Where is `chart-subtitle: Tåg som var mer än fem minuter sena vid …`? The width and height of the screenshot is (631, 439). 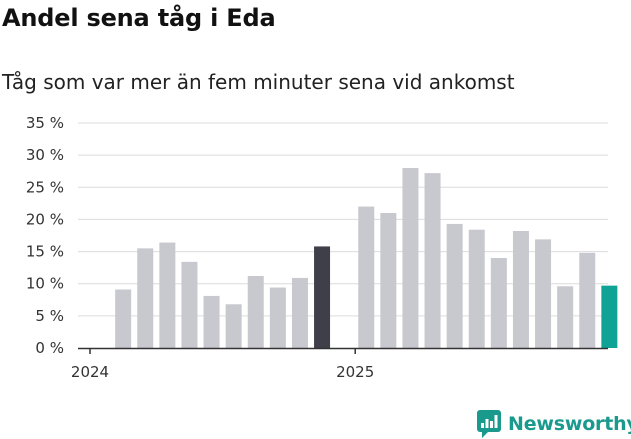 chart-subtitle: Tåg som var mer än fem minuter sena vid … is located at coordinates (258, 82).